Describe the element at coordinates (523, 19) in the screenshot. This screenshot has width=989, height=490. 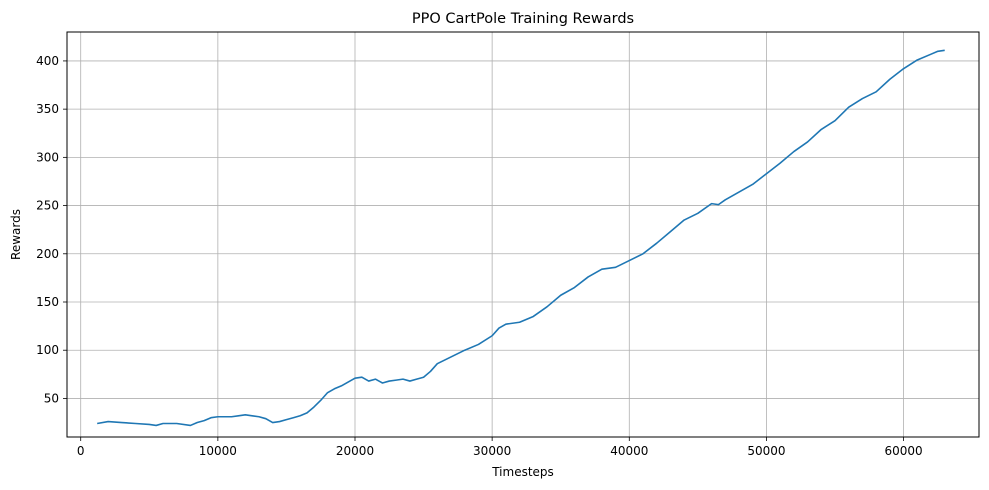
I see `chart-title: PPO CartPole Training Rewards` at that location.